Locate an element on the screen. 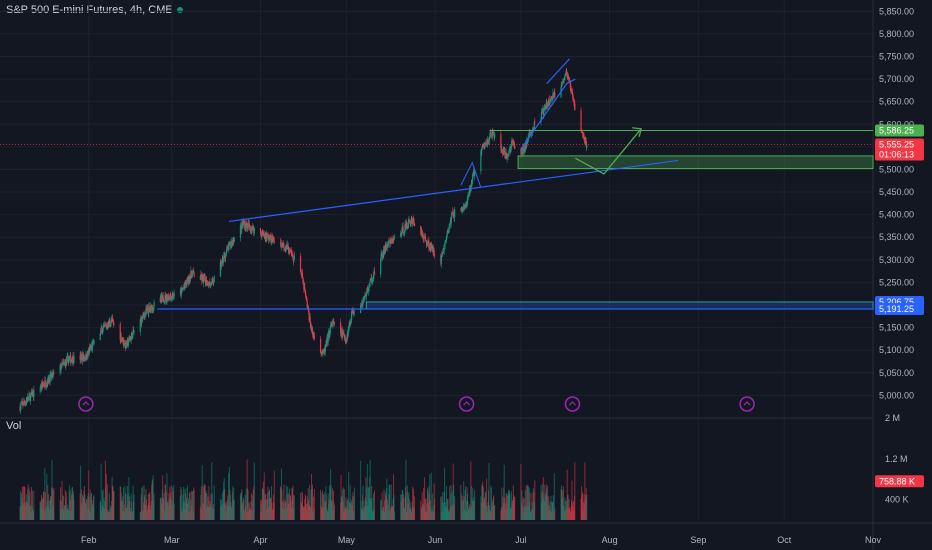 The height and width of the screenshot is (550, 932). time-tick: Aug is located at coordinates (610, 540).